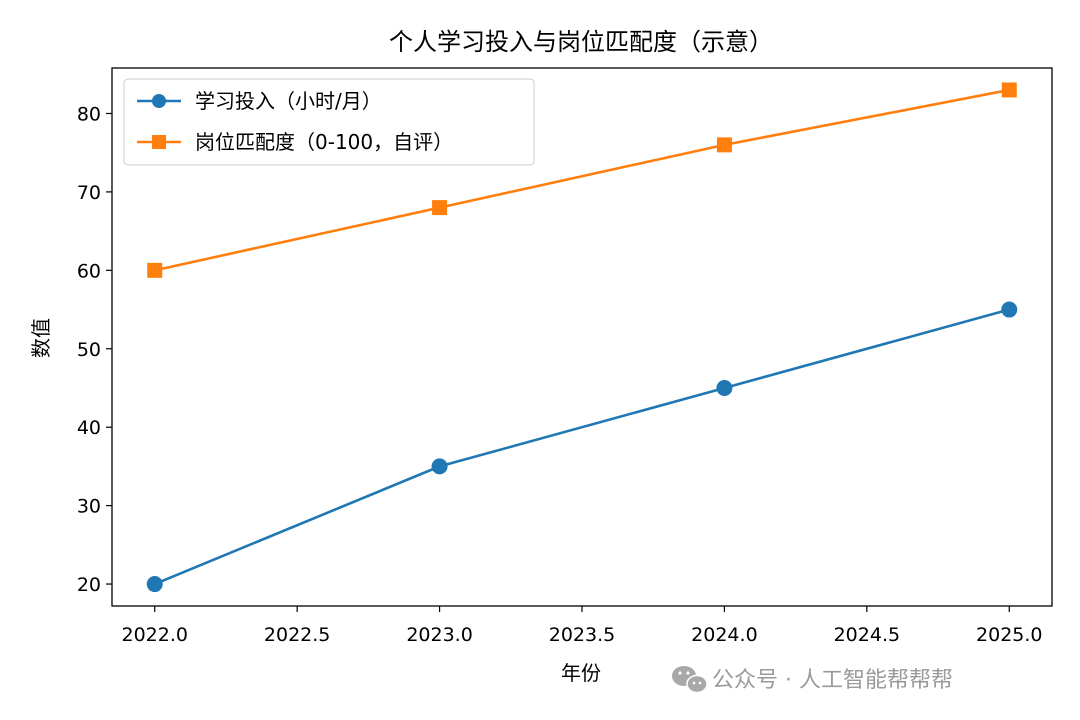 The height and width of the screenshot is (720, 1080). I want to click on y-tick-label: 30, so click(89, 507).